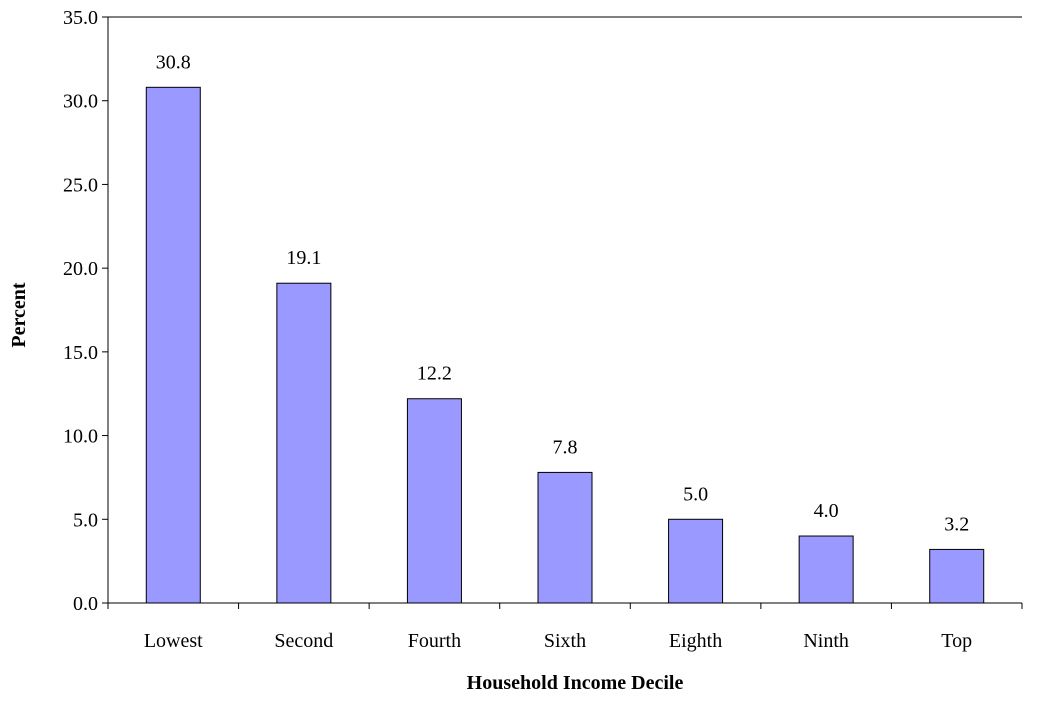  Describe the element at coordinates (957, 576) in the screenshot. I see `bar-top` at that location.